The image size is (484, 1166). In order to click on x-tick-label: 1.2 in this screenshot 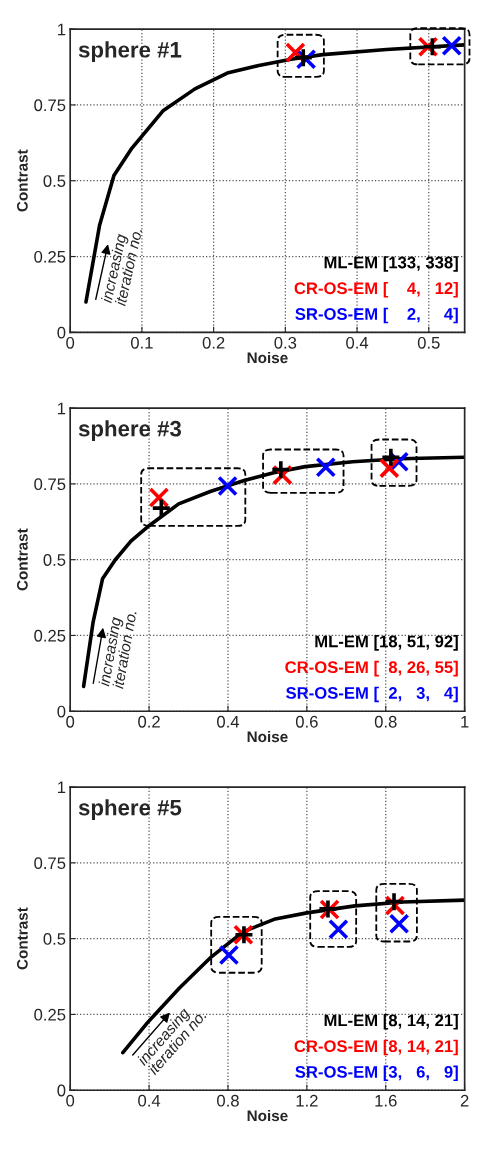, I will do `click(307, 1100)`.